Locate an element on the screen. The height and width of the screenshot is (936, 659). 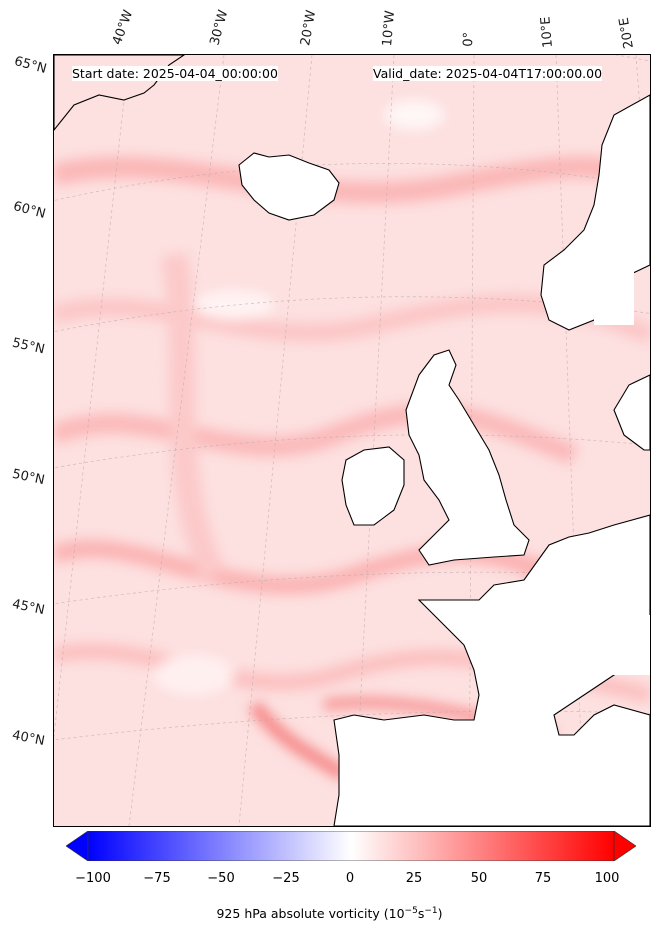
lat-label-55n: 55°N is located at coordinates (28, 346).